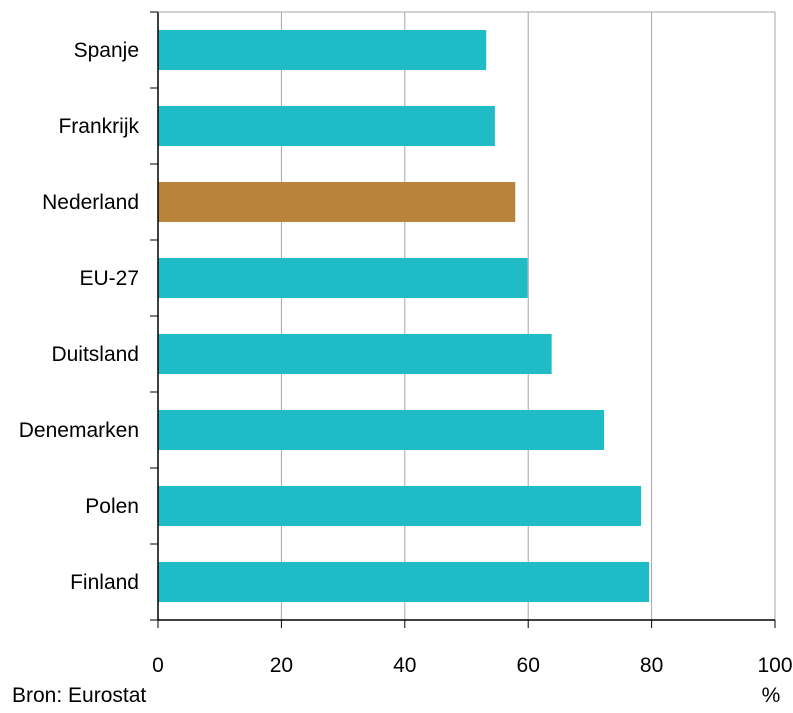 The width and height of the screenshot is (793, 713). Describe the element at coordinates (404, 582) in the screenshot. I see `bar-finland` at that location.